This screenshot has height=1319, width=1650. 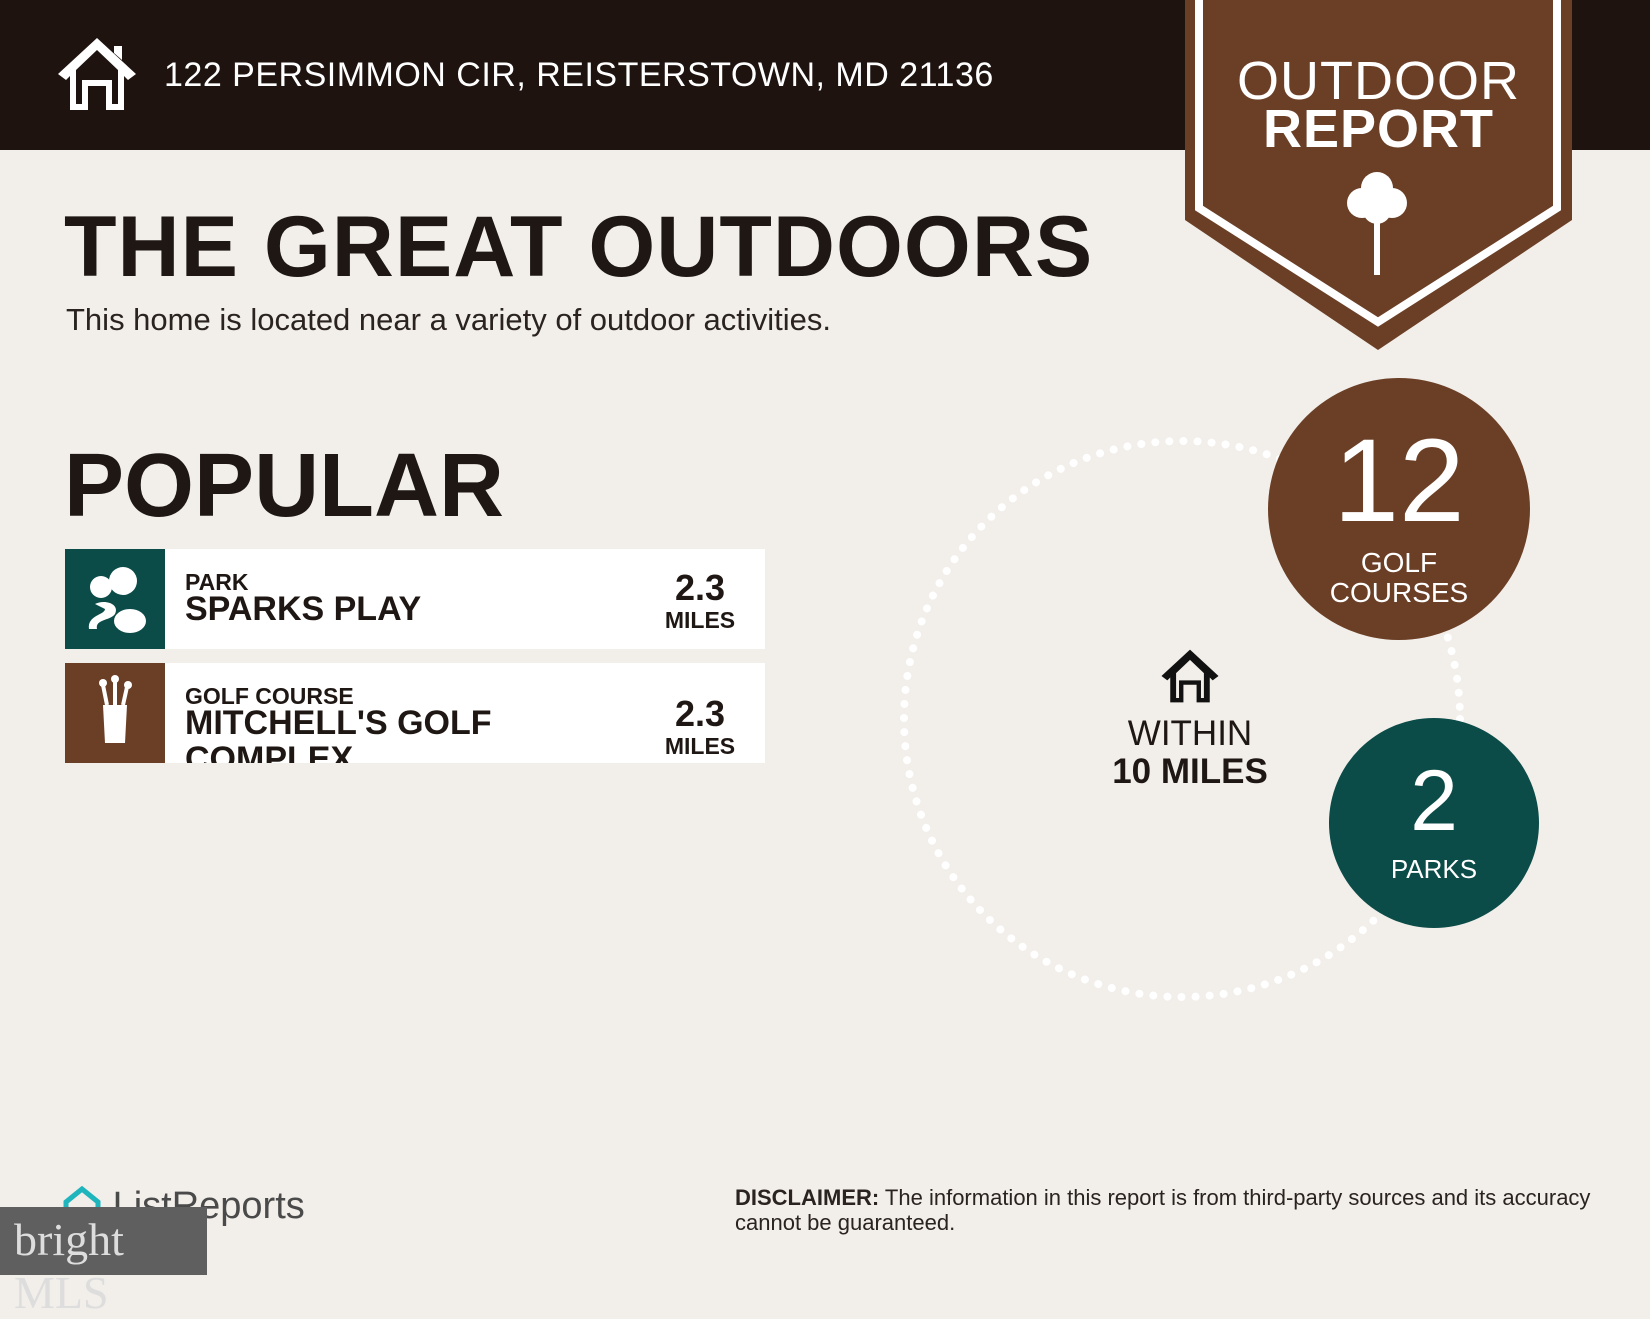 What do you see at coordinates (807, 1197) in the screenshot?
I see `disclaimer-label: DISCLAIMER:` at bounding box center [807, 1197].